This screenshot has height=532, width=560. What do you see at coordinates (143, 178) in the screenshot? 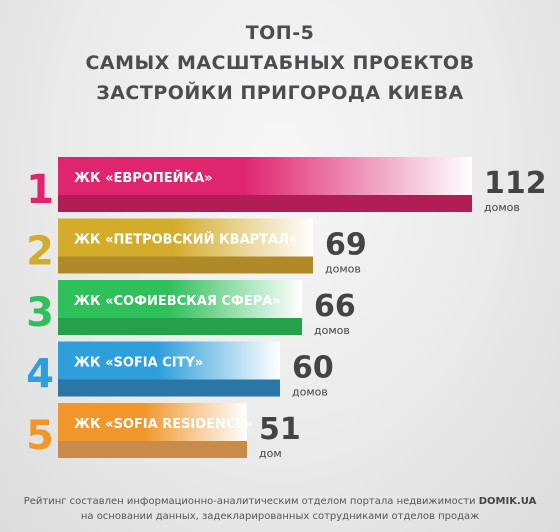
I see `bar-label-1: ЖК «ЕВРОПЕЙКА»` at bounding box center [143, 178].